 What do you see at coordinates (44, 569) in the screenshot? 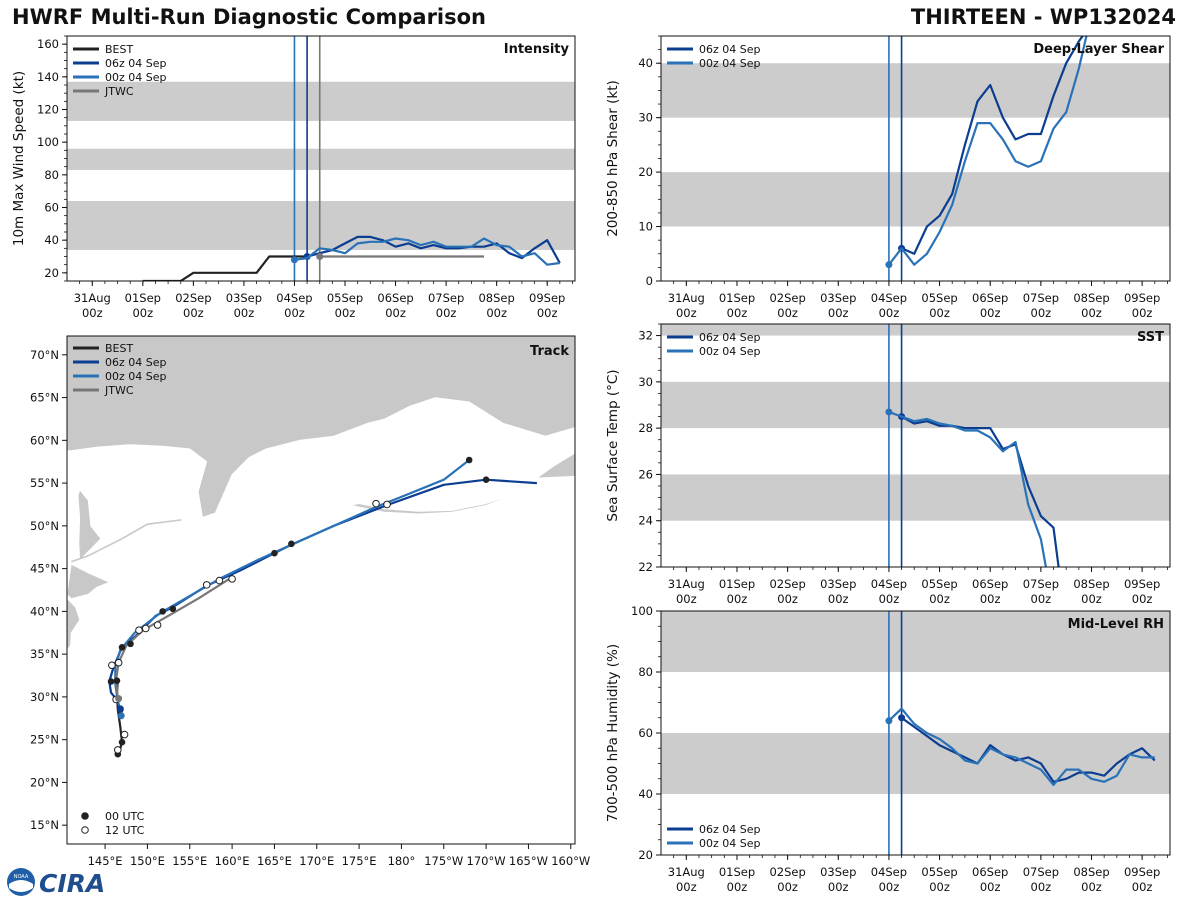
I see `track-lat-label-6: 45°N` at bounding box center [44, 569].